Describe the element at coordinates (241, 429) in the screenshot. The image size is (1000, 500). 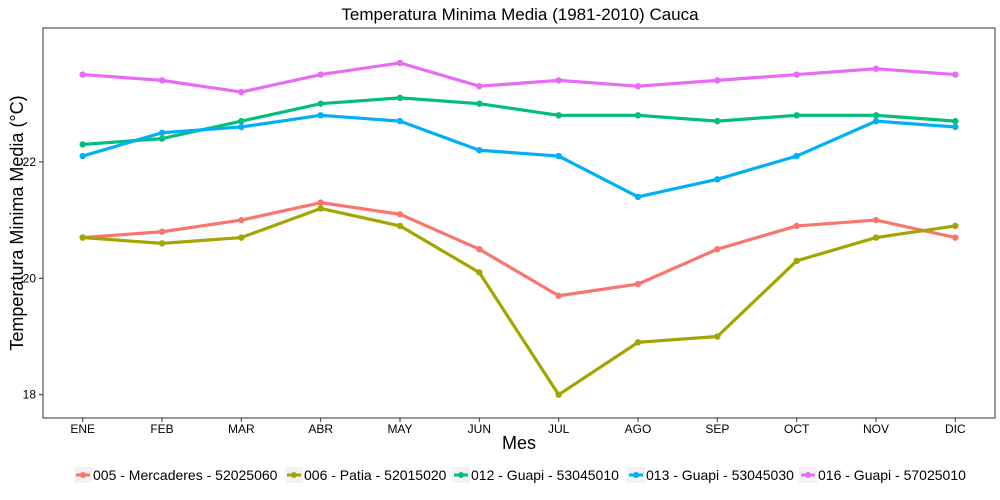
I see `x-tick-label: MAR` at that location.